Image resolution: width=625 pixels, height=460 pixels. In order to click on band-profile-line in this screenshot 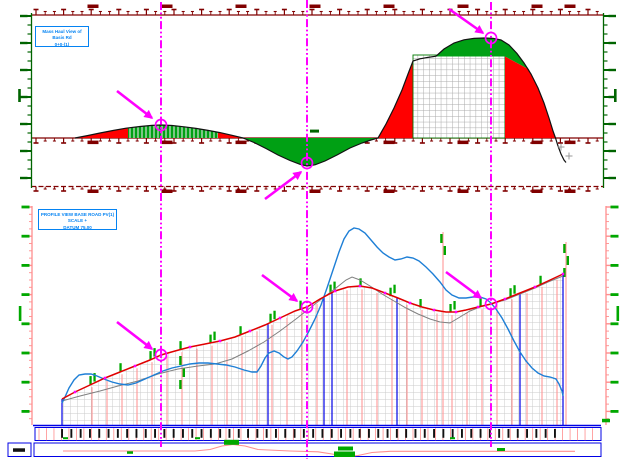, I will do `click(319, 450)`.